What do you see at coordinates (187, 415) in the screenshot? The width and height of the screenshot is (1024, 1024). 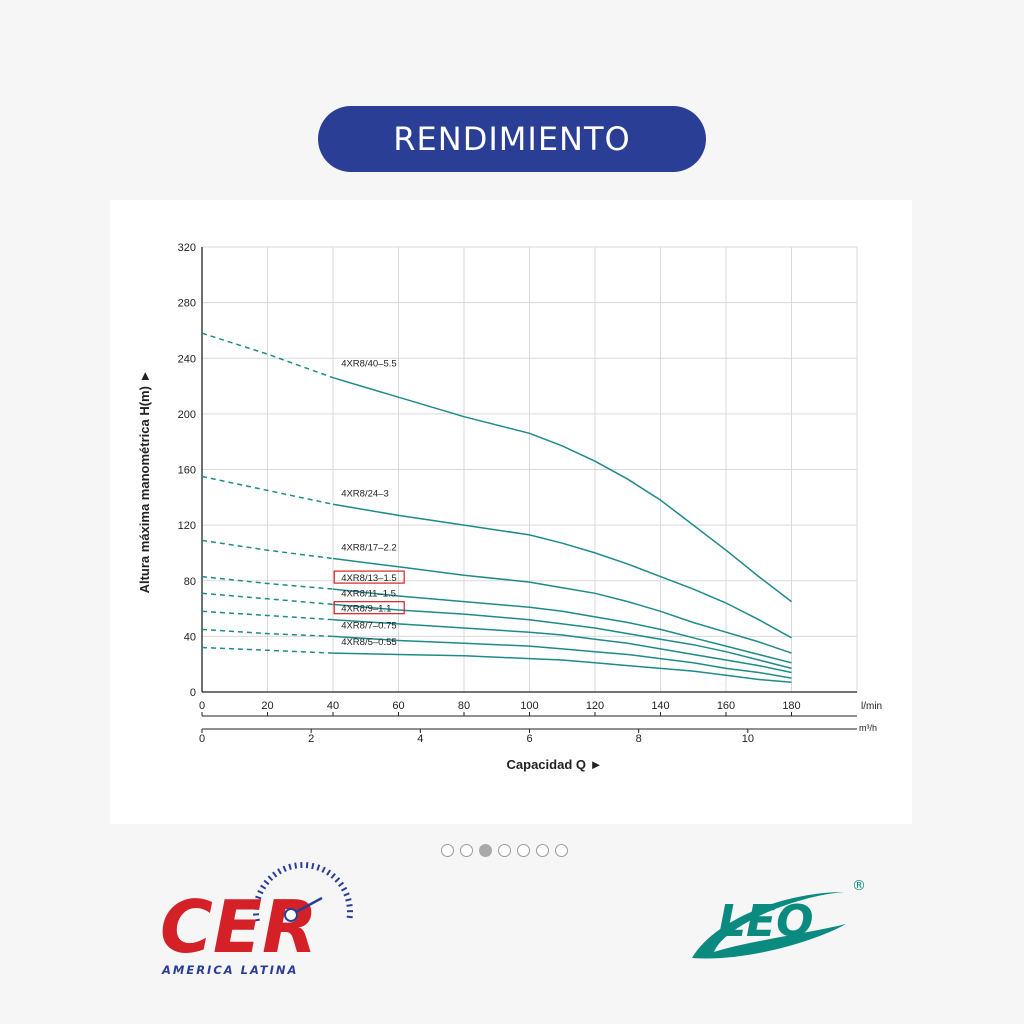 I see `y-tick-label: 200` at bounding box center [187, 415].